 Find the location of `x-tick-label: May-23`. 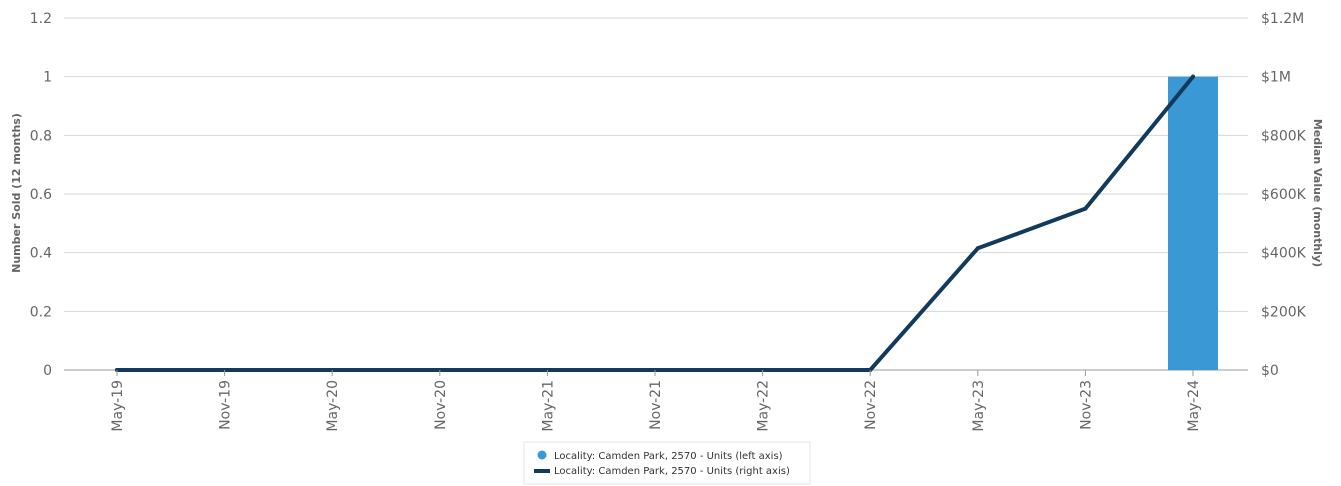

x-tick-label: May-23 is located at coordinates (979, 406).